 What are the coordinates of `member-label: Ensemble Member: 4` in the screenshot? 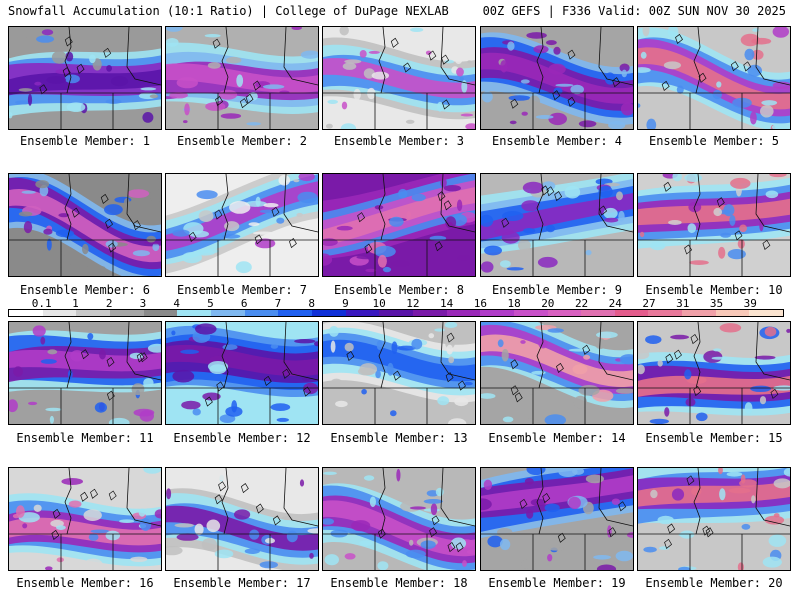 It's located at (557, 141).